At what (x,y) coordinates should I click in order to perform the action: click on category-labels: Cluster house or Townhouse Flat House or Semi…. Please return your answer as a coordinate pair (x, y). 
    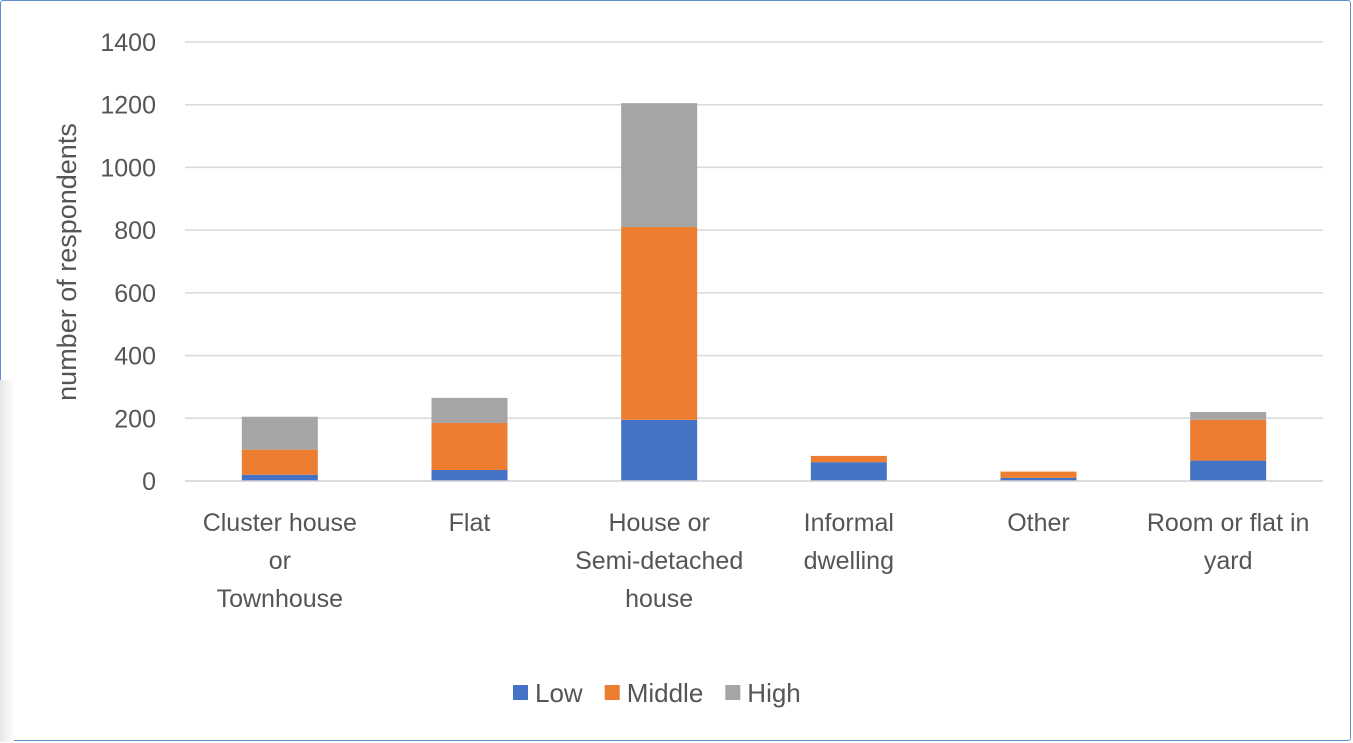
    Looking at the image, I should click on (756, 561).